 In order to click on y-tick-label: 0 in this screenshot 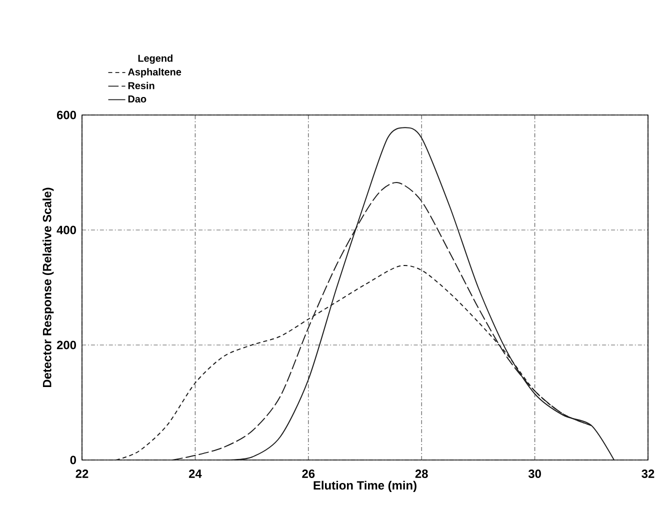, I will do `click(73, 460)`.